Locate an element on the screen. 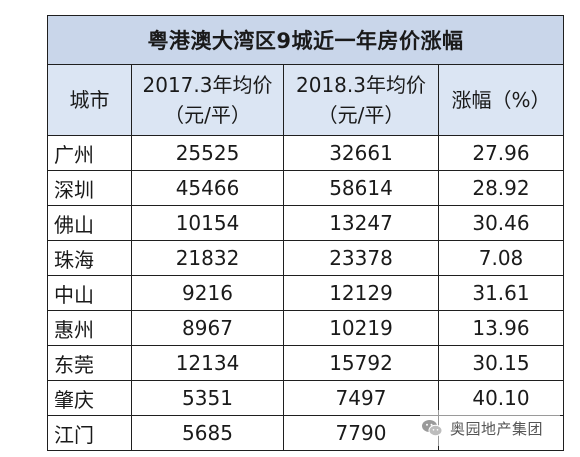 This screenshot has height=457, width=580. header-row: 城市 2017.3年均价 （元/平） 2018.3年均价 （元/平） 涨幅（%） is located at coordinates (305, 100).